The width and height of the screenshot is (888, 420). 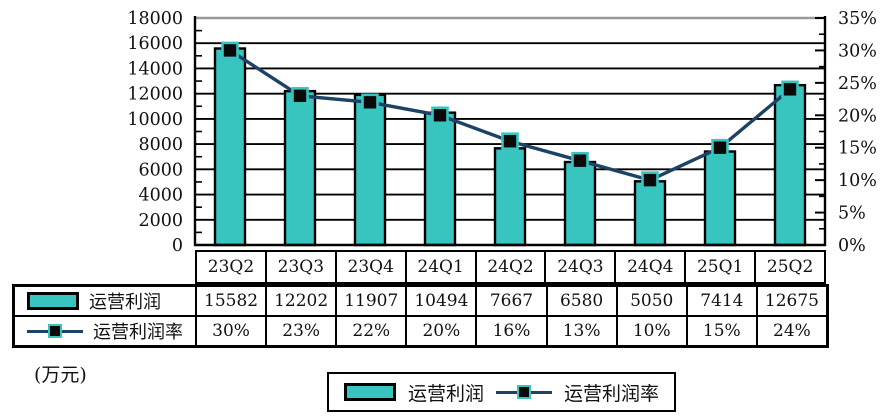 I want to click on table-cell: 7414, so click(x=720, y=301).